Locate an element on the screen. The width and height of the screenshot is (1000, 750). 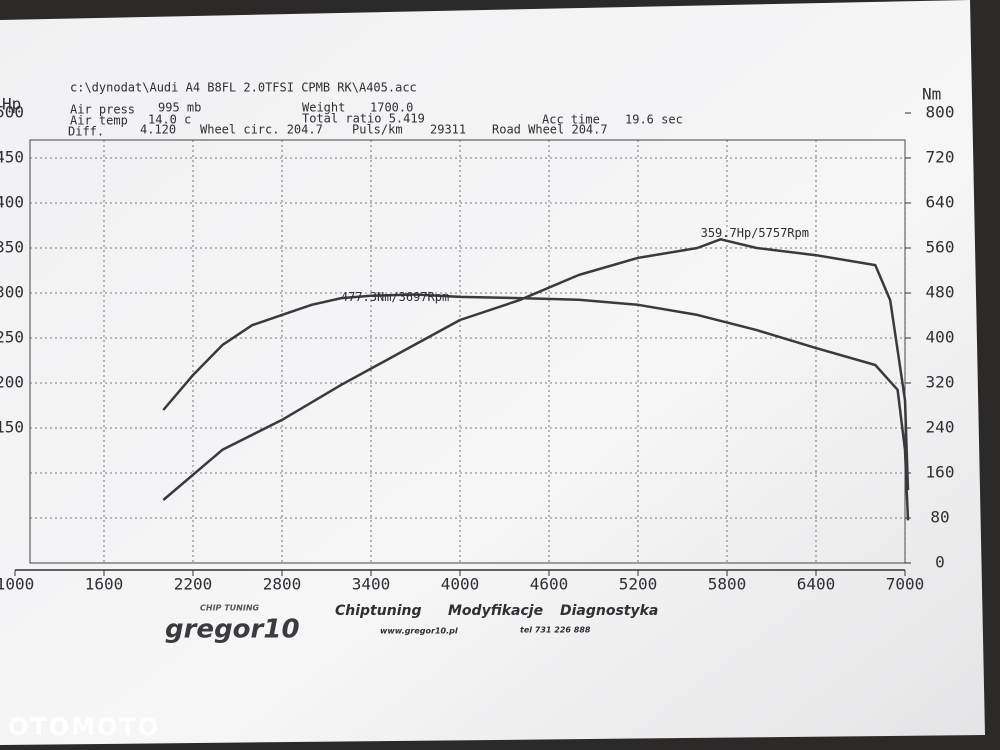
y2-tick-label: 800 is located at coordinates (940, 112).